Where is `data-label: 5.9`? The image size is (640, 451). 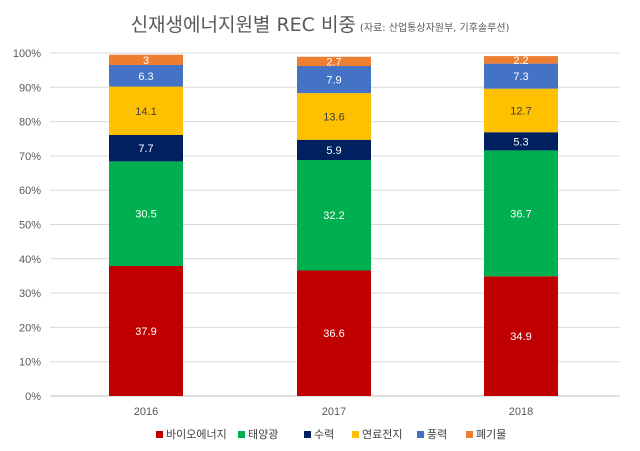
data-label: 5.9 is located at coordinates (333, 151).